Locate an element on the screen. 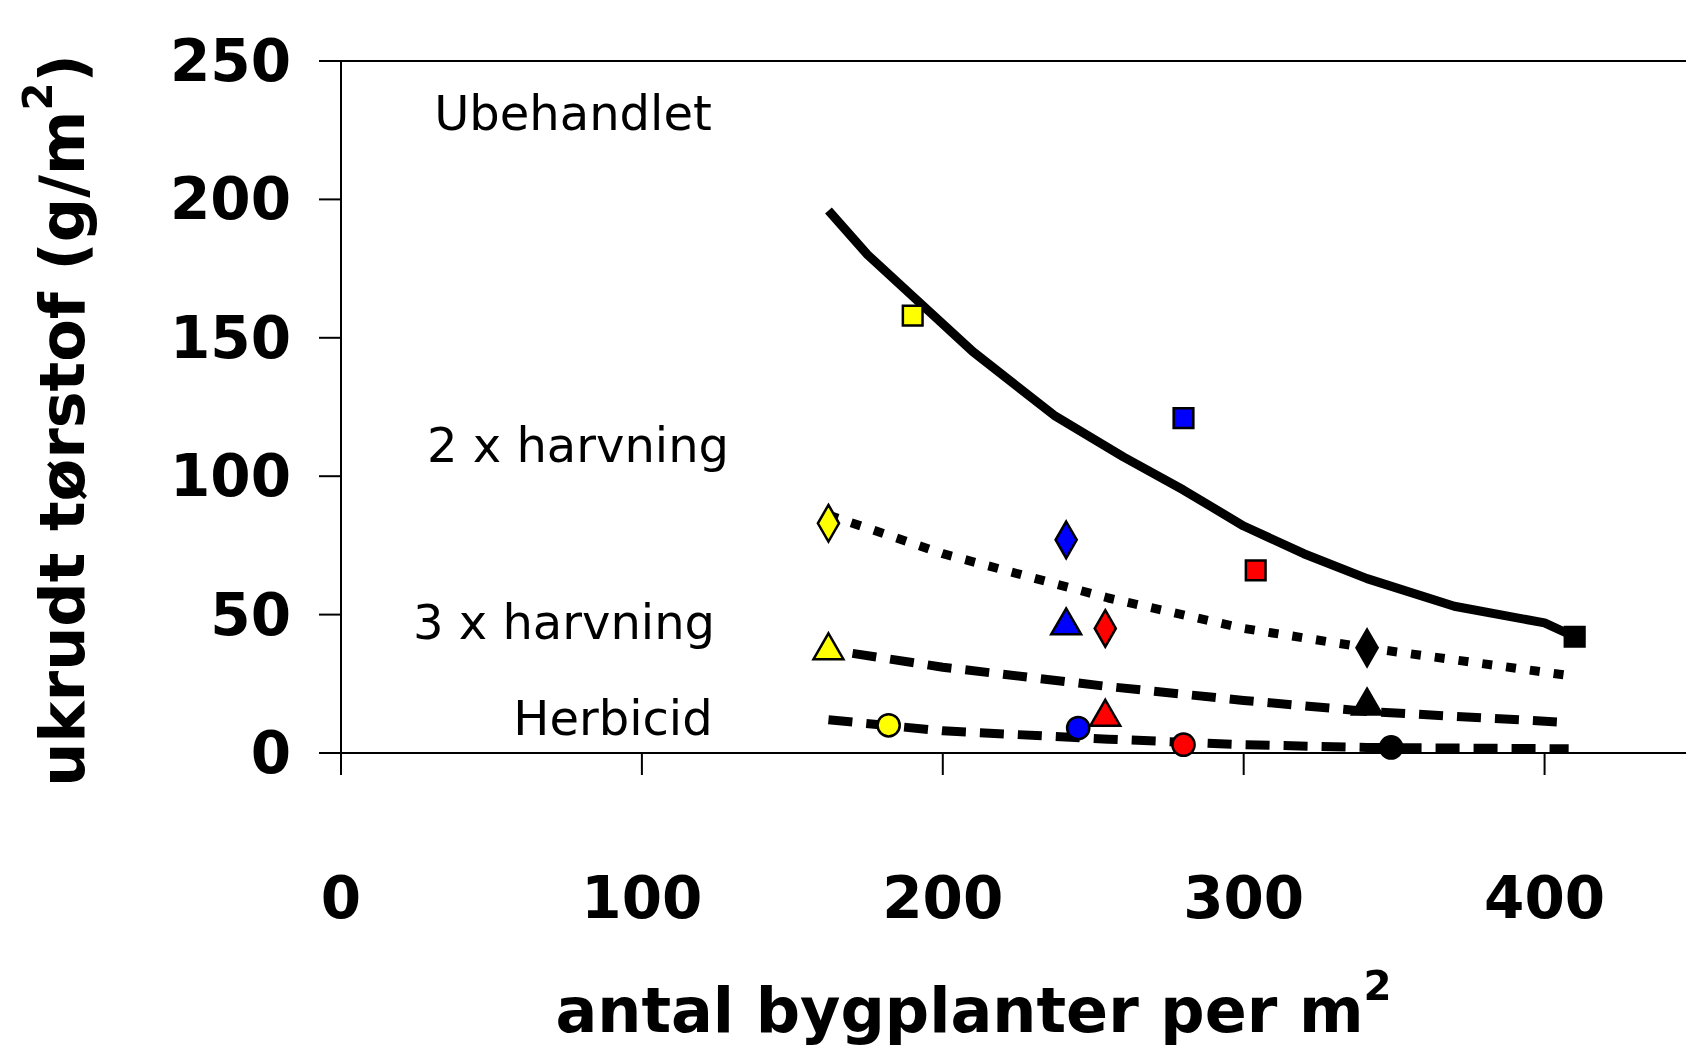 The height and width of the screenshot is (1053, 1686). y-tick-label: 200 is located at coordinates (230, 199).